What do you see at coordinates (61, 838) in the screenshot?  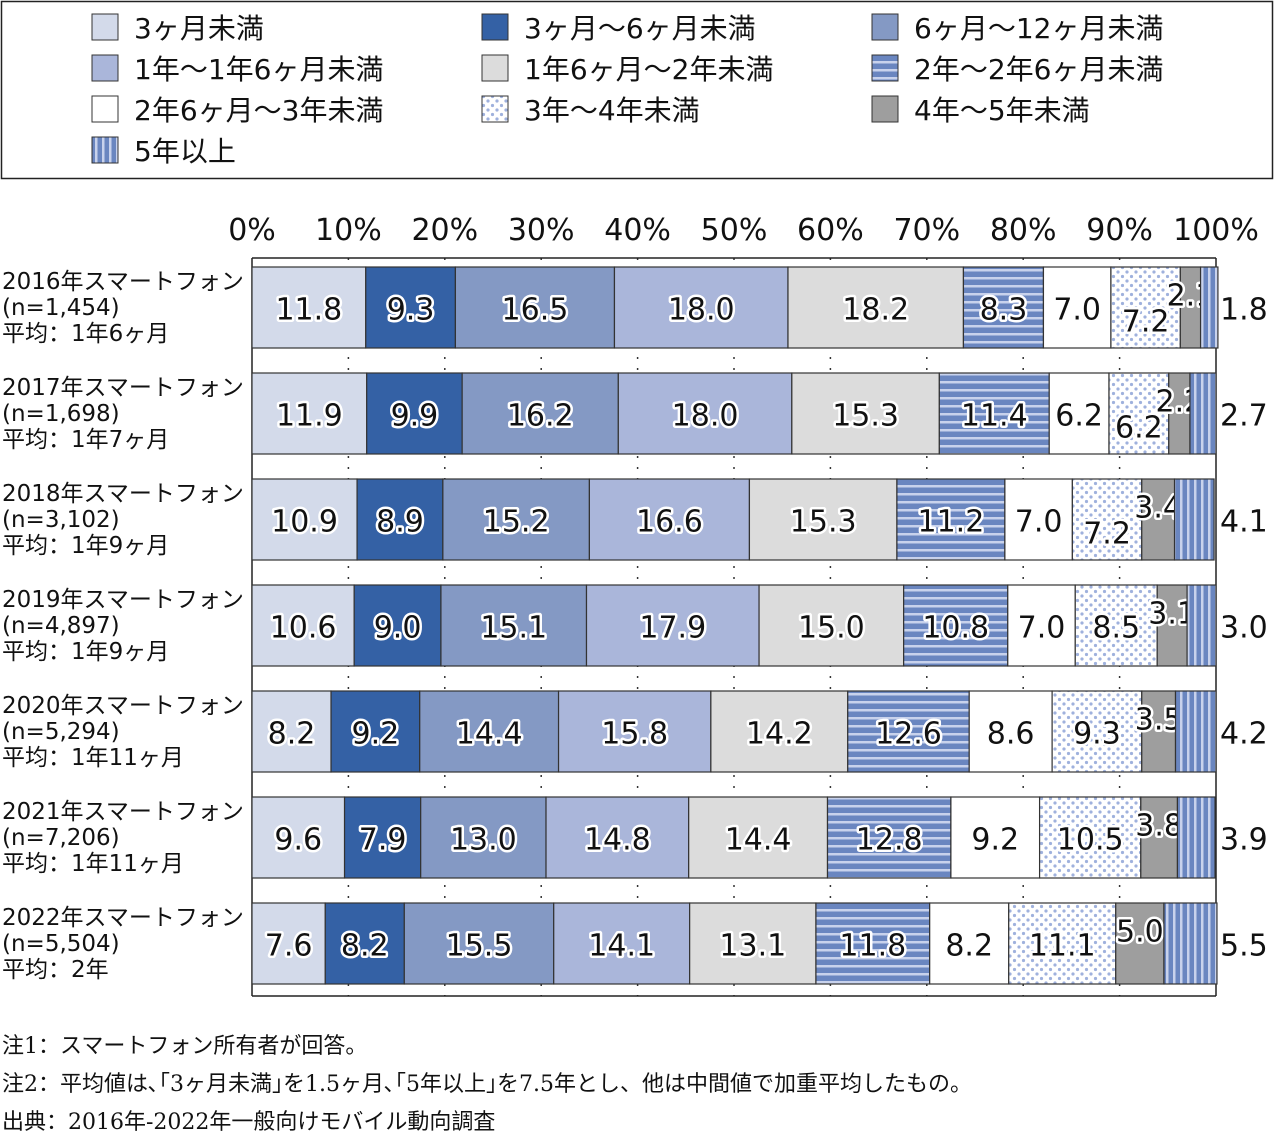 I see `row-label-n: (n=7,206)` at bounding box center [61, 838].